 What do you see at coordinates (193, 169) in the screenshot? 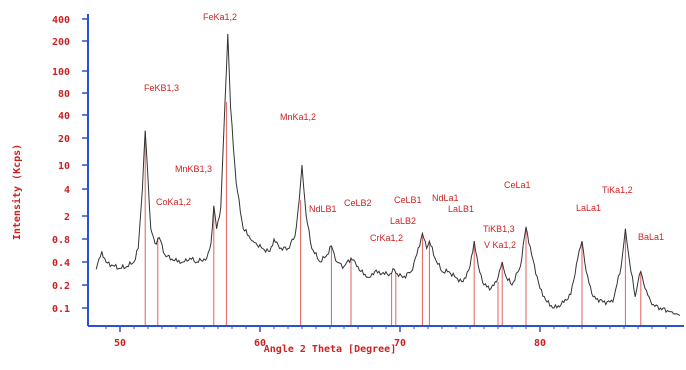
I see `peak-label: MnKB1,3` at bounding box center [193, 169].